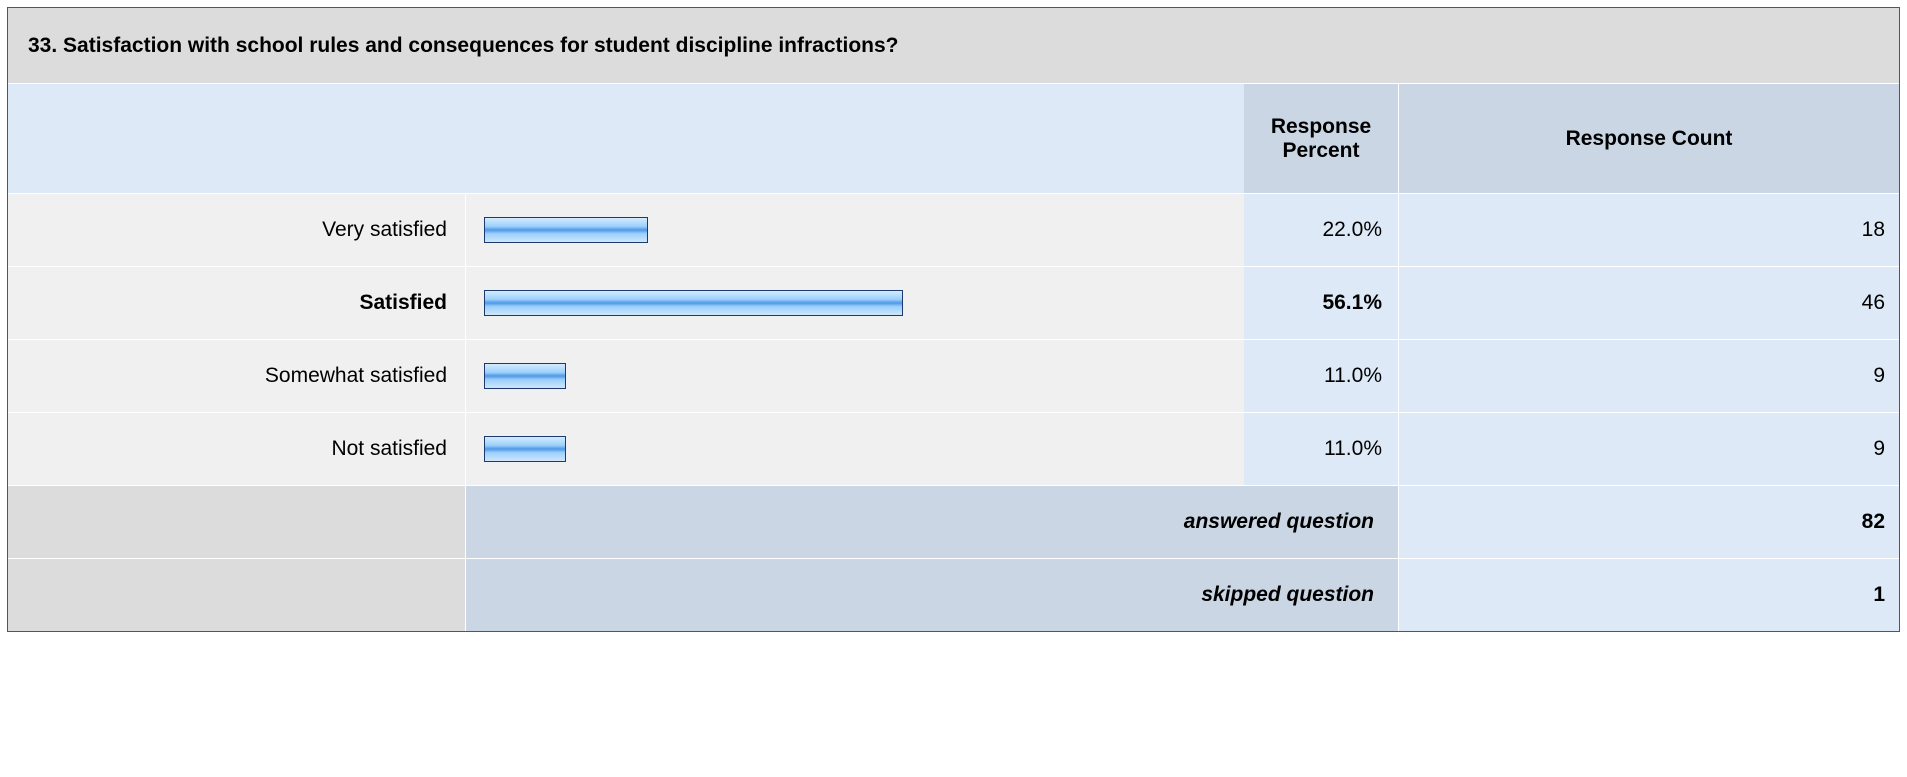  What do you see at coordinates (932, 522) in the screenshot?
I see `summary-label: answered question` at bounding box center [932, 522].